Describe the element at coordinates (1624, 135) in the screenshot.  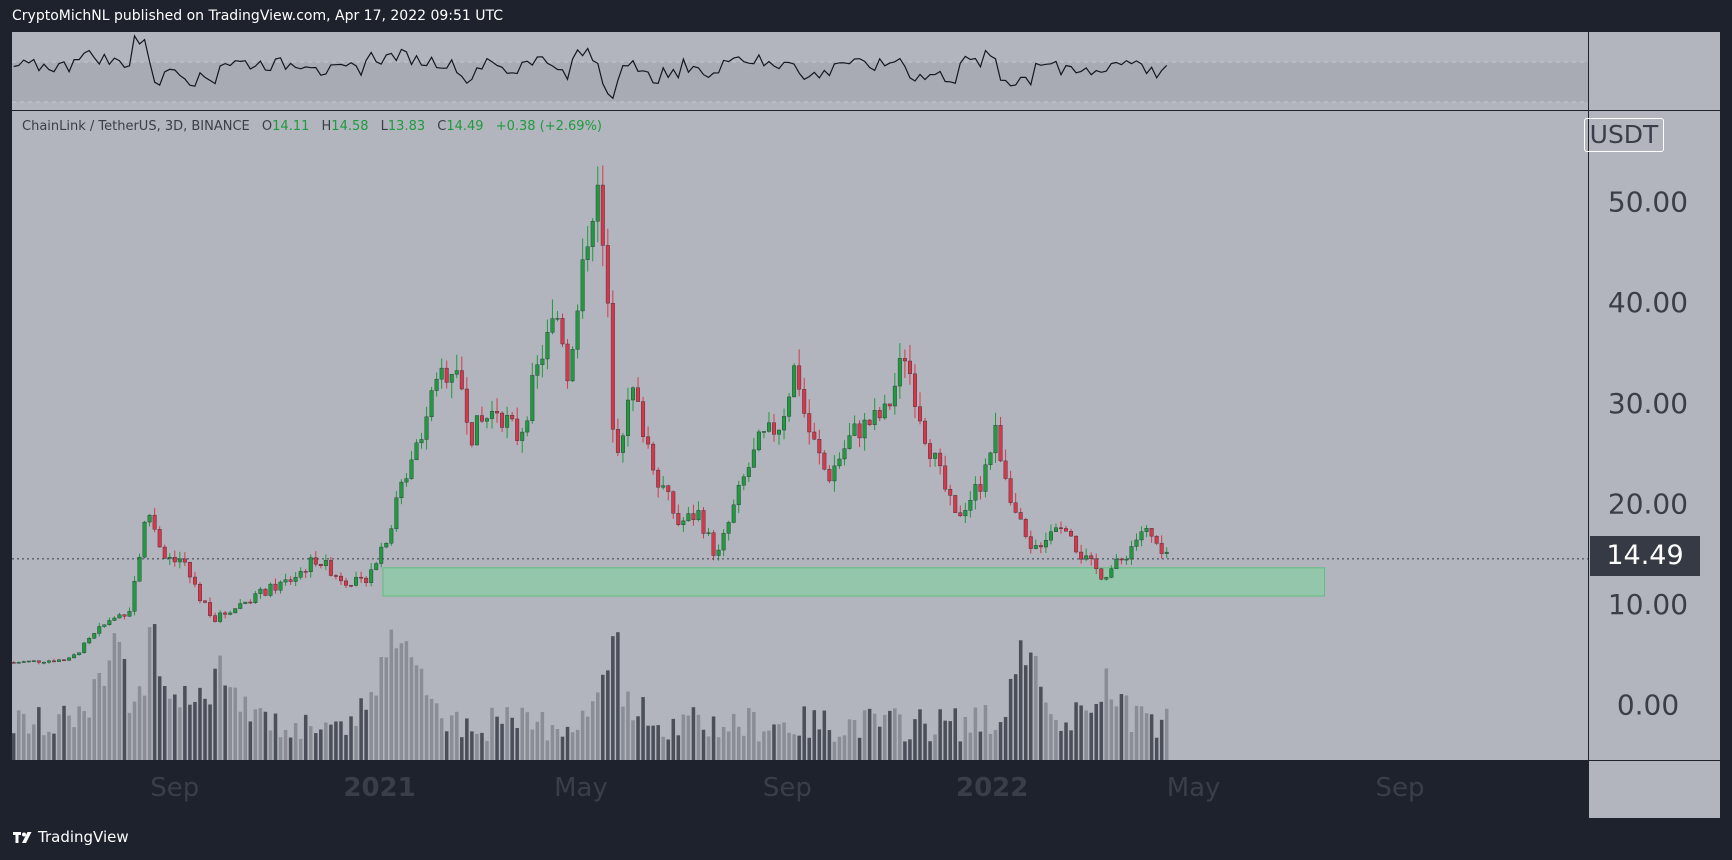
I see `currency-unit-button: USDT` at that location.